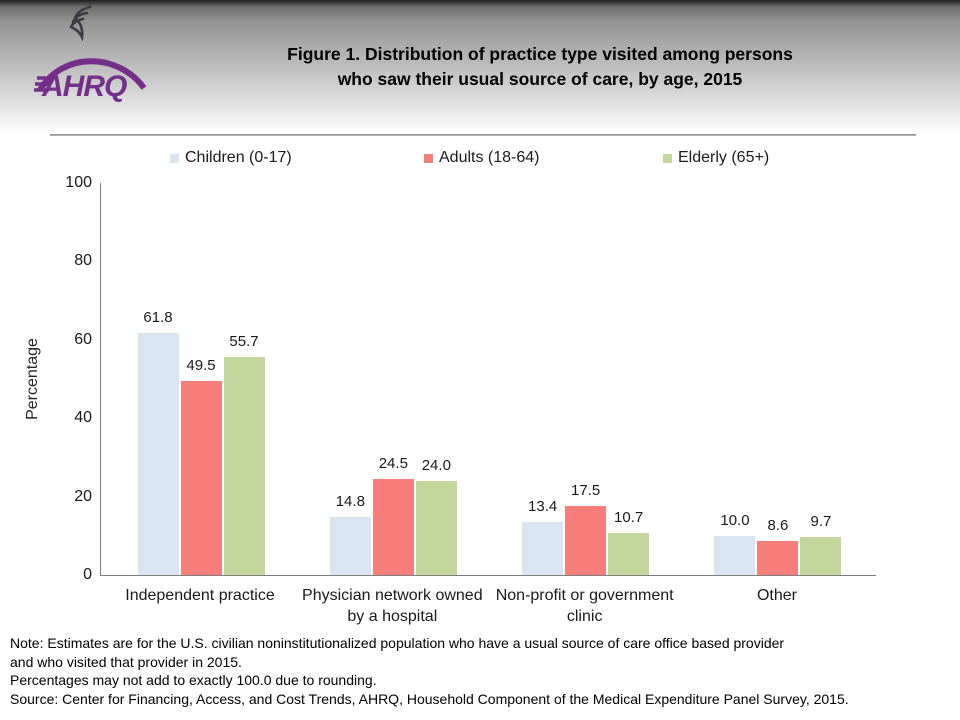 This screenshot has height=720, width=960. I want to click on bar-column: 10.7, so click(629, 542).